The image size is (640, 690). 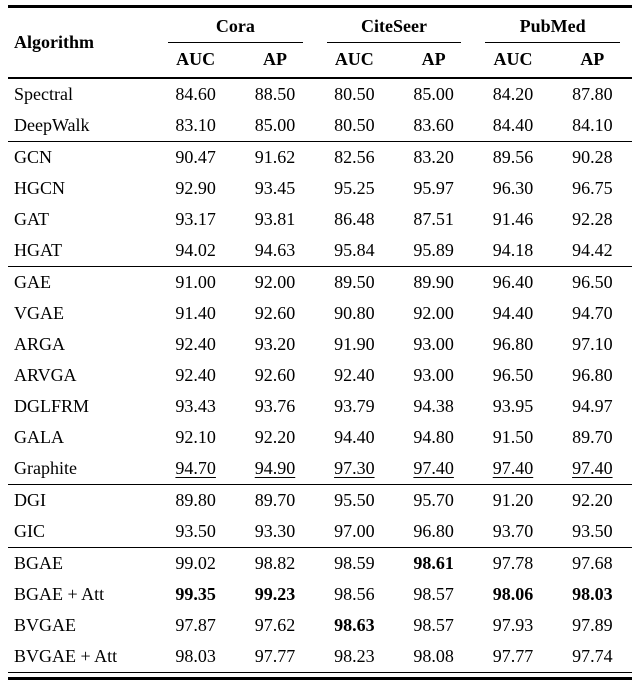 I want to click on metric-value: 94.42, so click(x=592, y=250).